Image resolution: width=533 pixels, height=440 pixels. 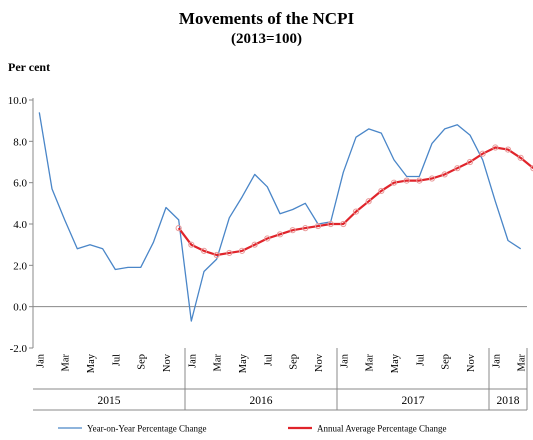 I want to click on y-tick-label: 4.0, so click(x=20, y=225).